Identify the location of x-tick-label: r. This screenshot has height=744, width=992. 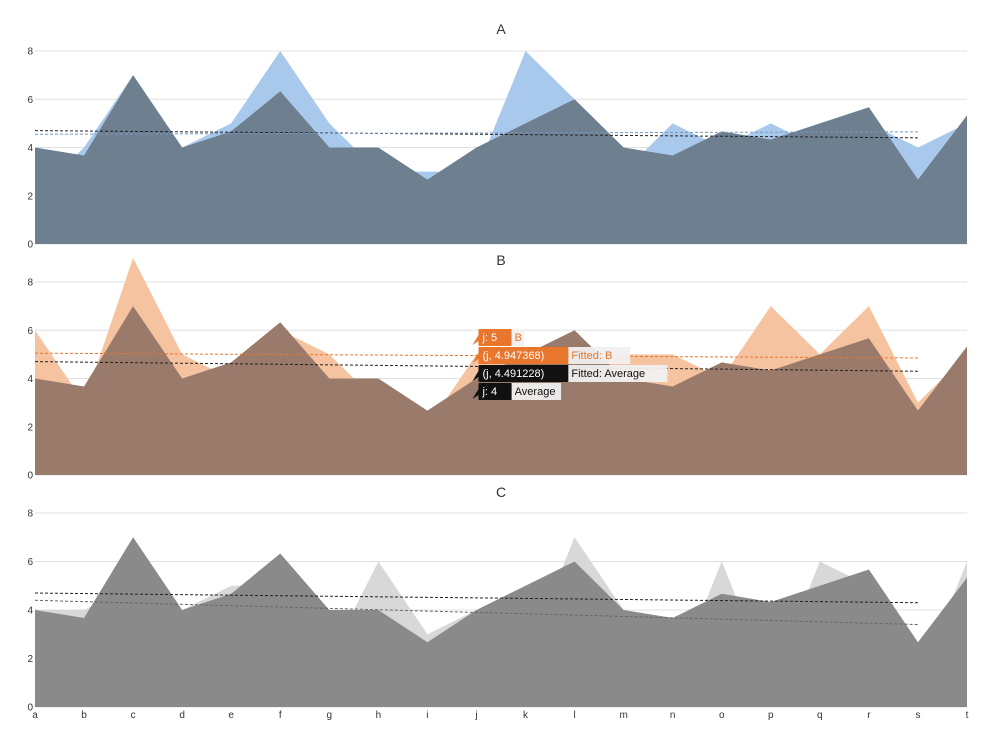
(869, 715).